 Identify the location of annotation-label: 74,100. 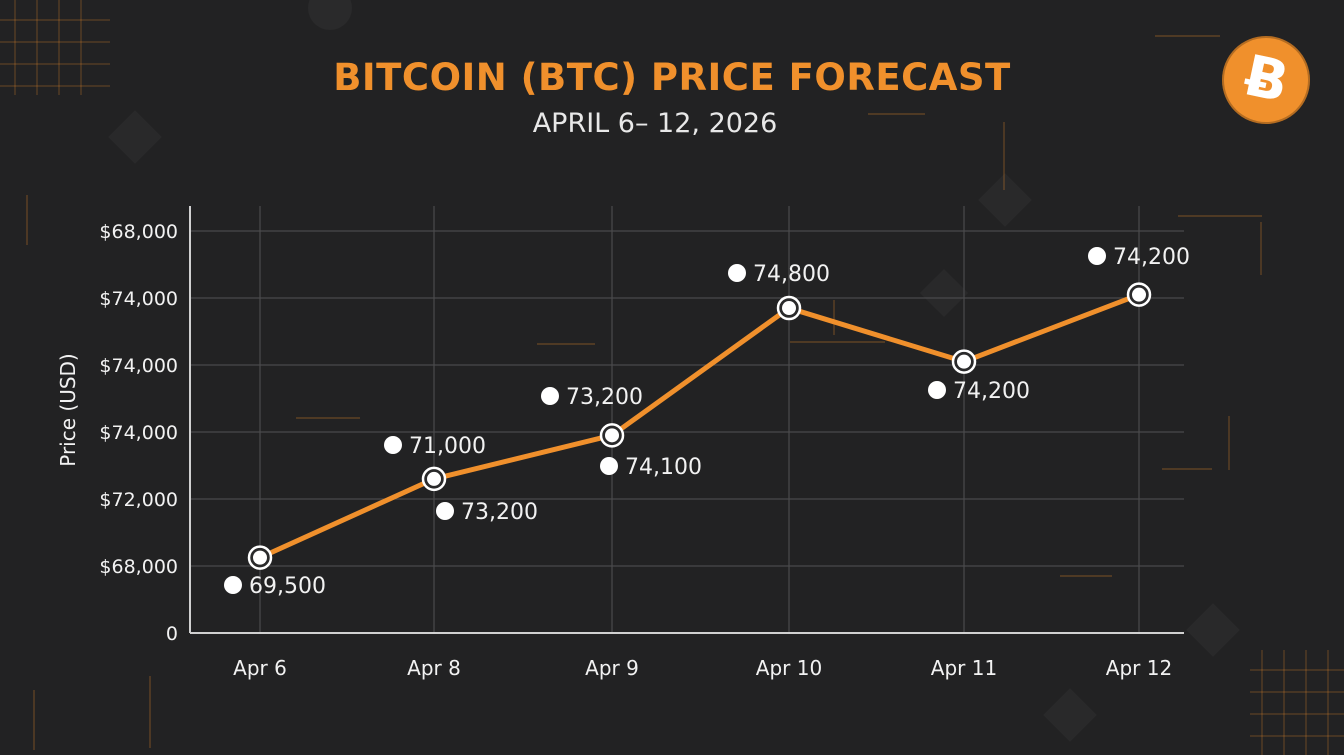
(663, 467).